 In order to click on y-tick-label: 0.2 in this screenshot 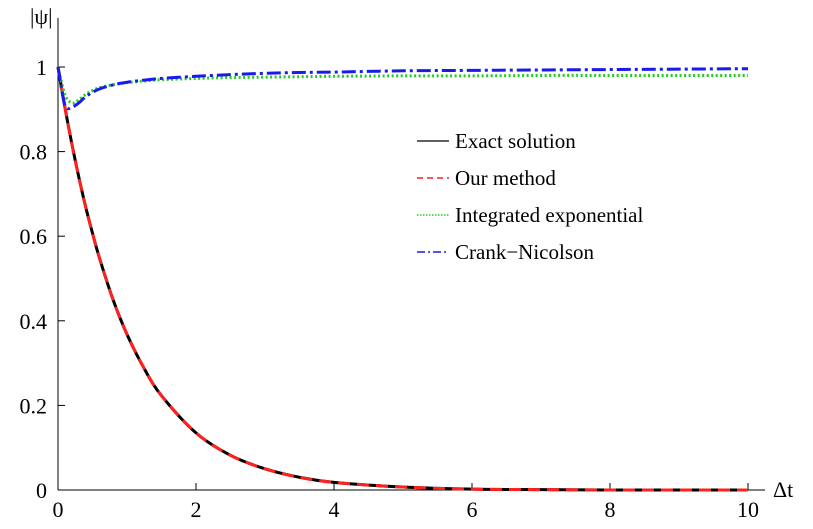, I will do `click(34, 405)`.